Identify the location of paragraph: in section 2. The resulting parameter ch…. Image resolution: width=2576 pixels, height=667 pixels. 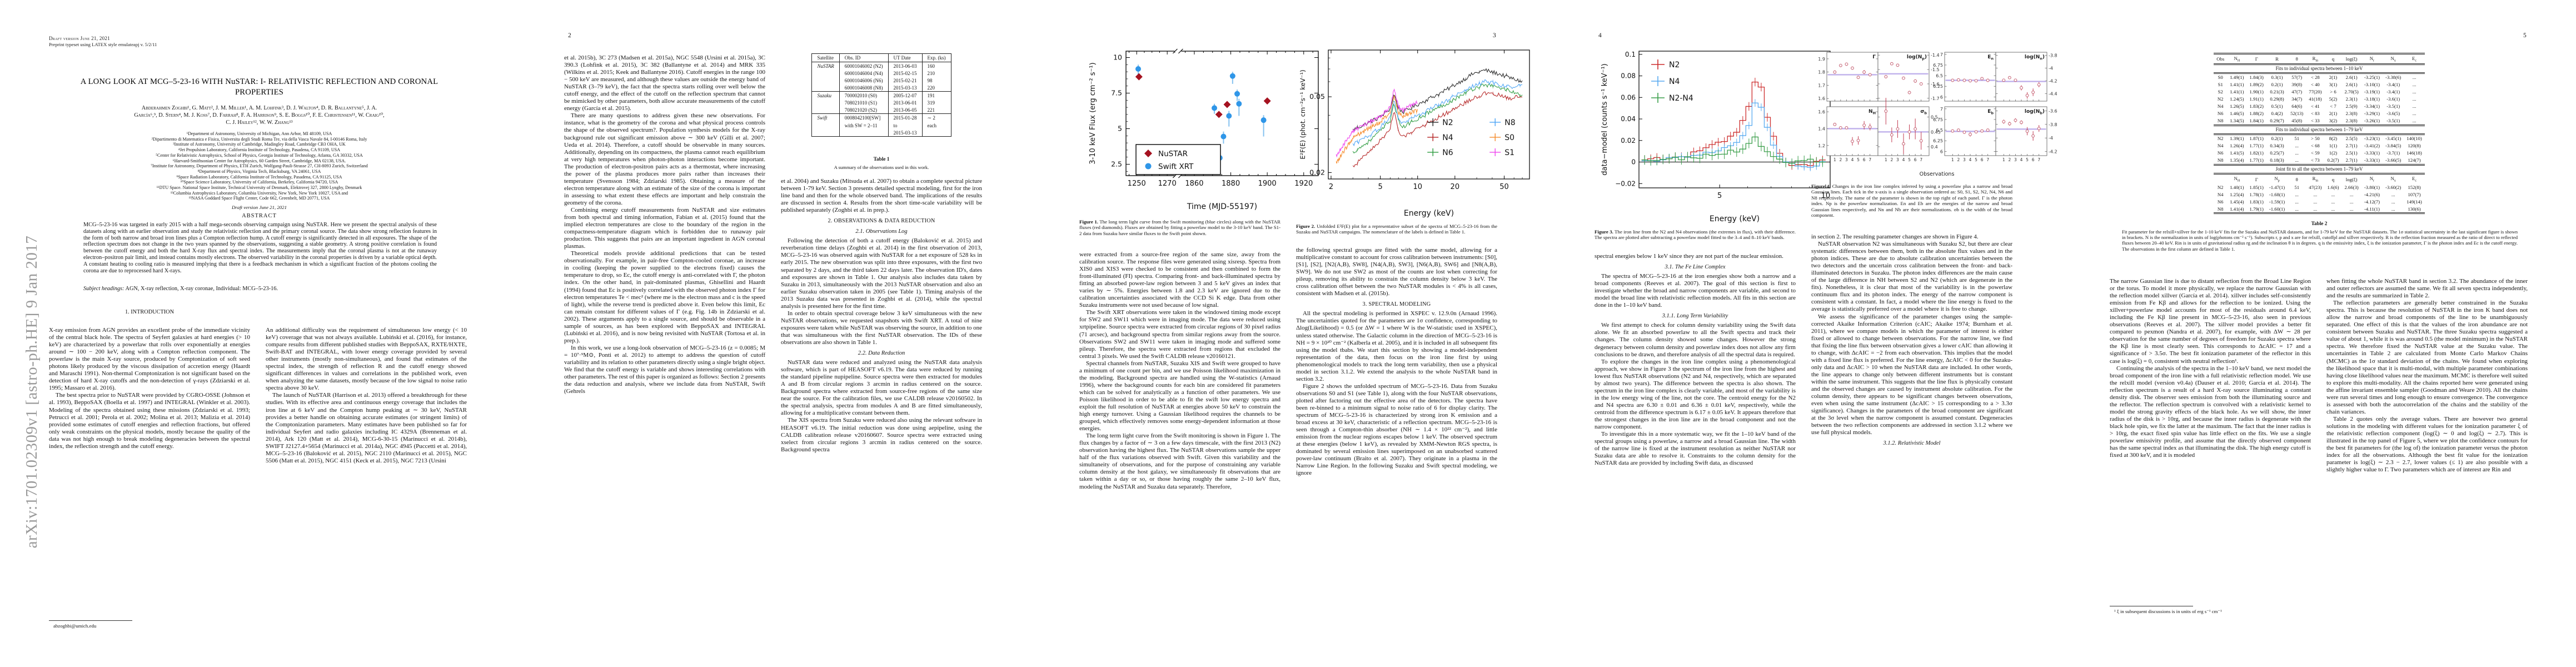
(1895, 236).